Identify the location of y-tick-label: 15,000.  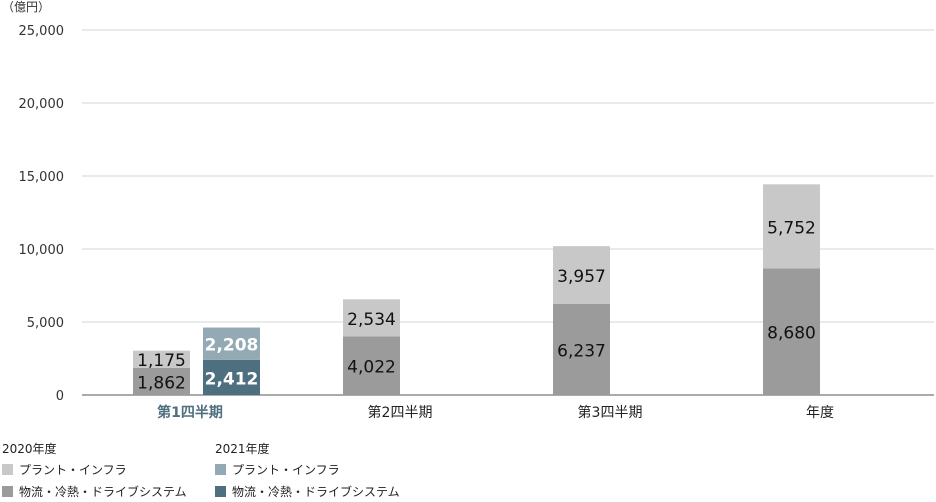
(42, 177).